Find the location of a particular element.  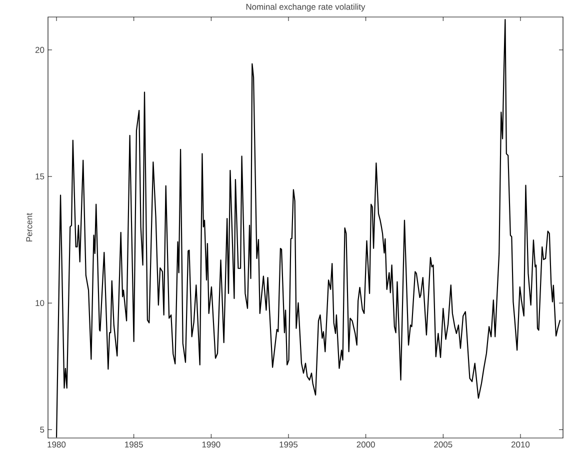

y-tick-label: 20 is located at coordinates (39, 49).